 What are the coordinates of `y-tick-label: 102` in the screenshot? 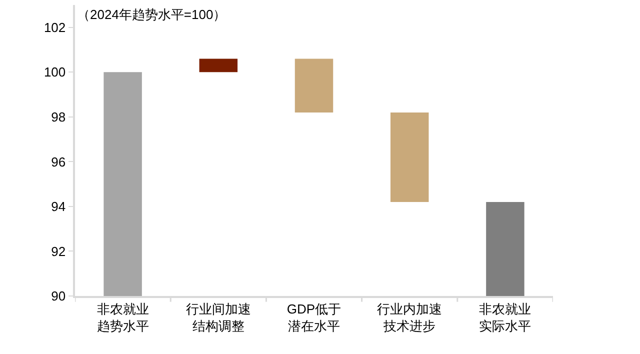 It's located at (55, 27).